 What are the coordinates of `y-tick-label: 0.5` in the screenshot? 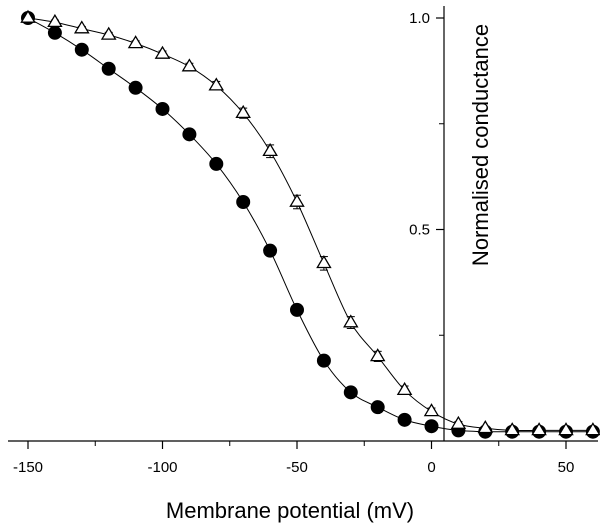 It's located at (419, 230).